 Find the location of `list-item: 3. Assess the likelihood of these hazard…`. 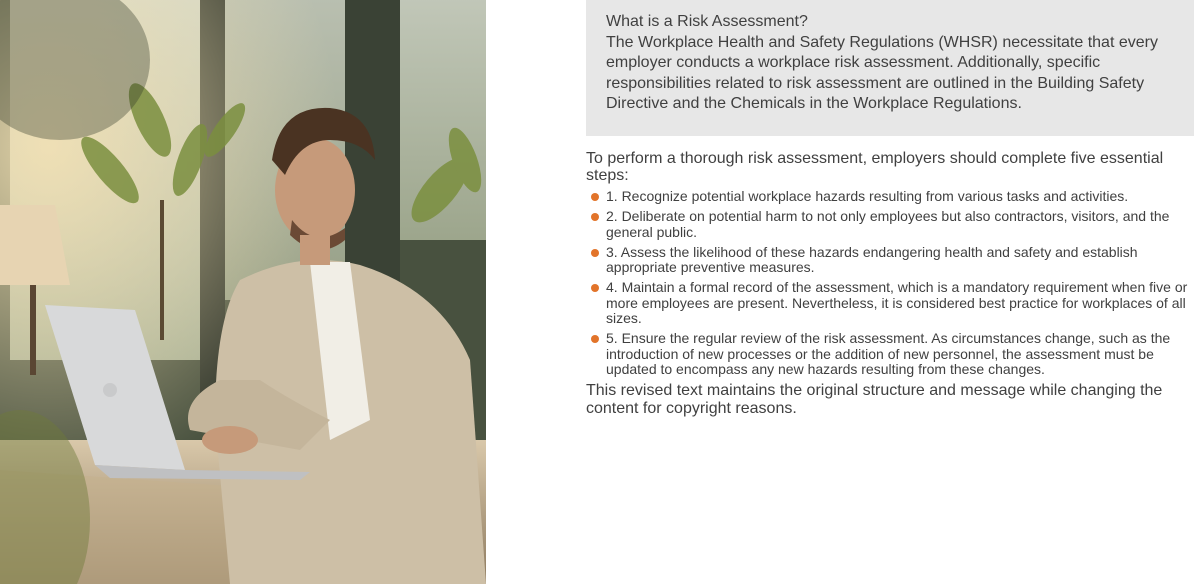

list-item: 3. Assess the likelihood of these hazard… is located at coordinates (887, 259).